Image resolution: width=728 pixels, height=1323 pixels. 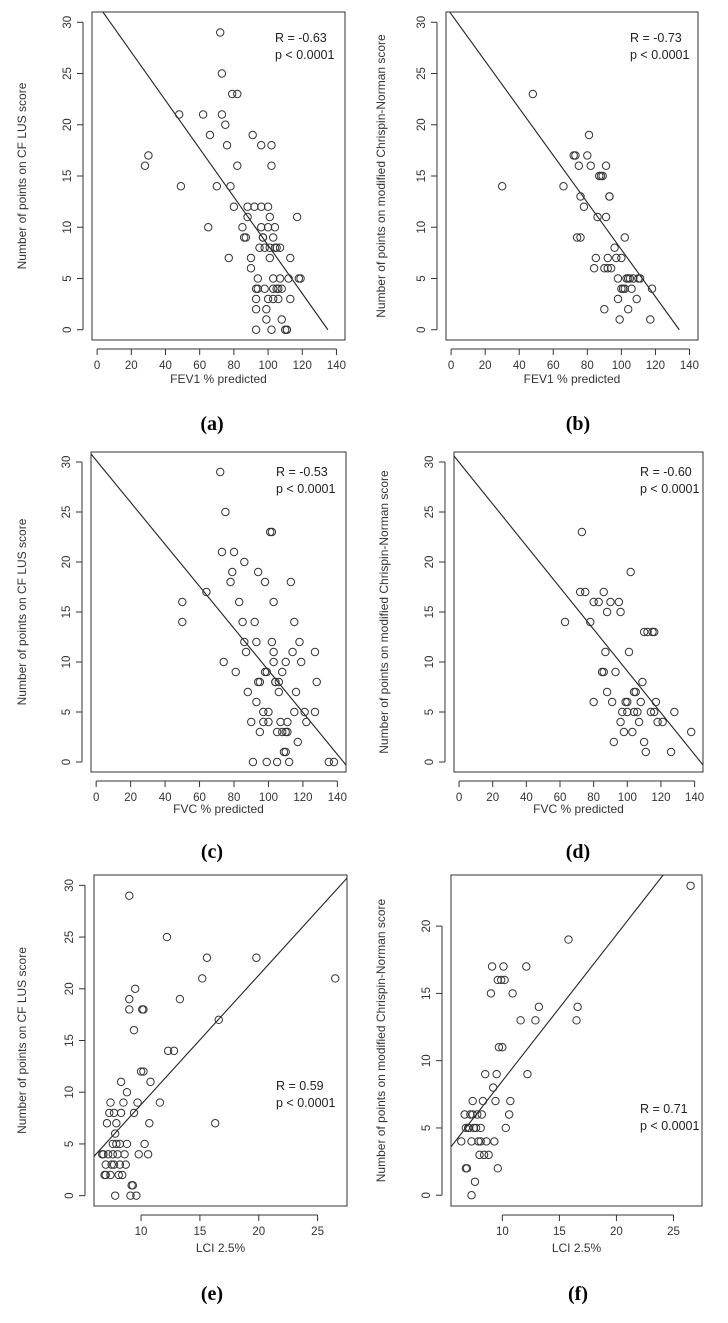 I want to click on x-tick-label: 15, so click(x=200, y=1232).